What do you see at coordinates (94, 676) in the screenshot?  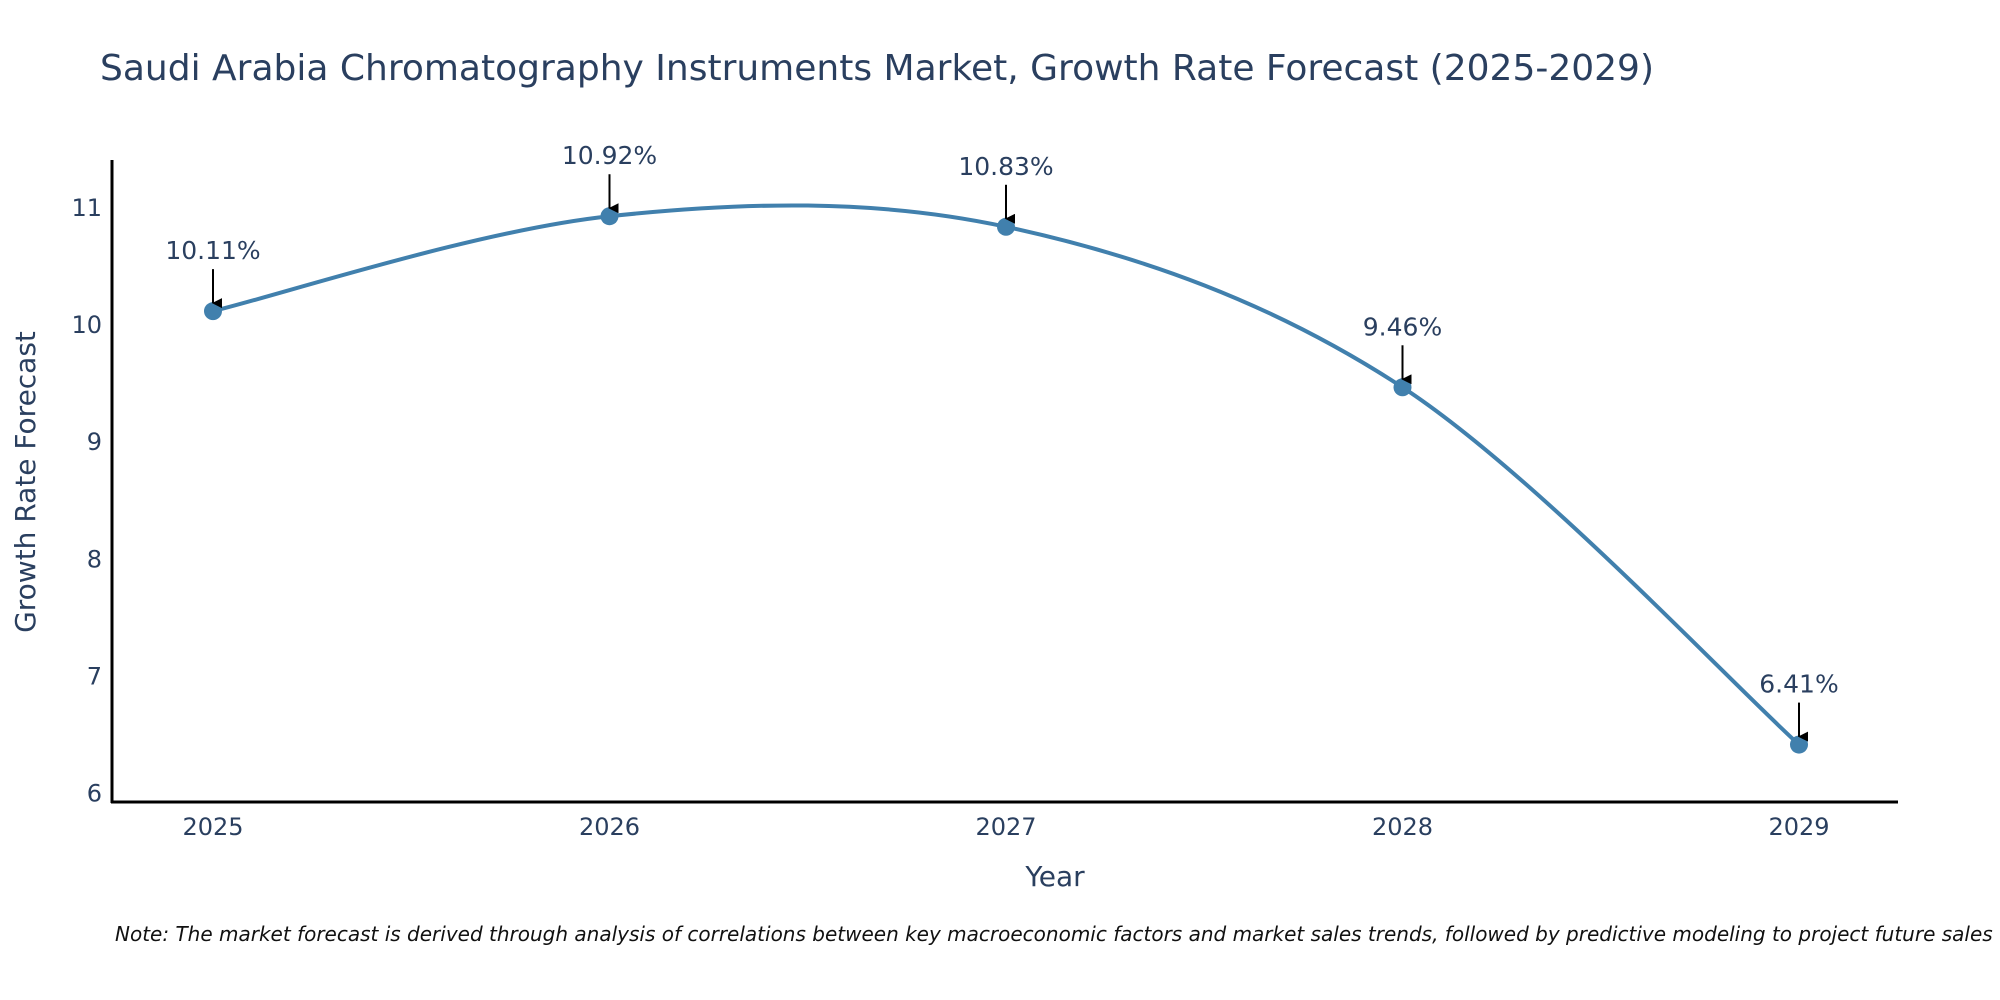 I see `y-tick-label: 7` at bounding box center [94, 676].